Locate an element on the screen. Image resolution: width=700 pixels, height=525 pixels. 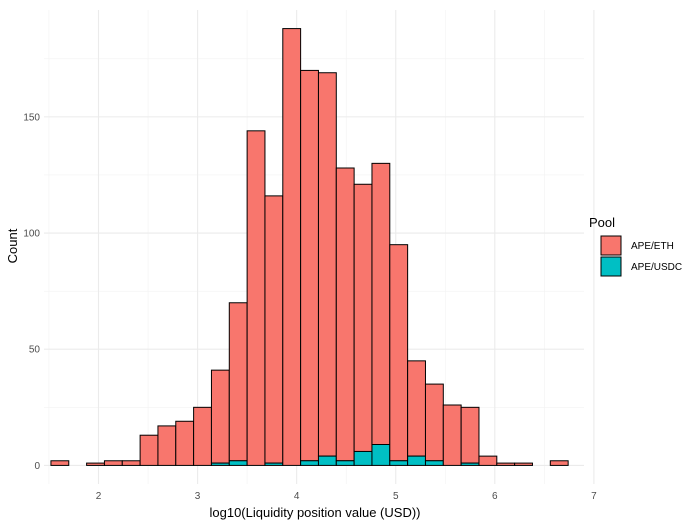
x-tick-label: 2 is located at coordinates (99, 496).